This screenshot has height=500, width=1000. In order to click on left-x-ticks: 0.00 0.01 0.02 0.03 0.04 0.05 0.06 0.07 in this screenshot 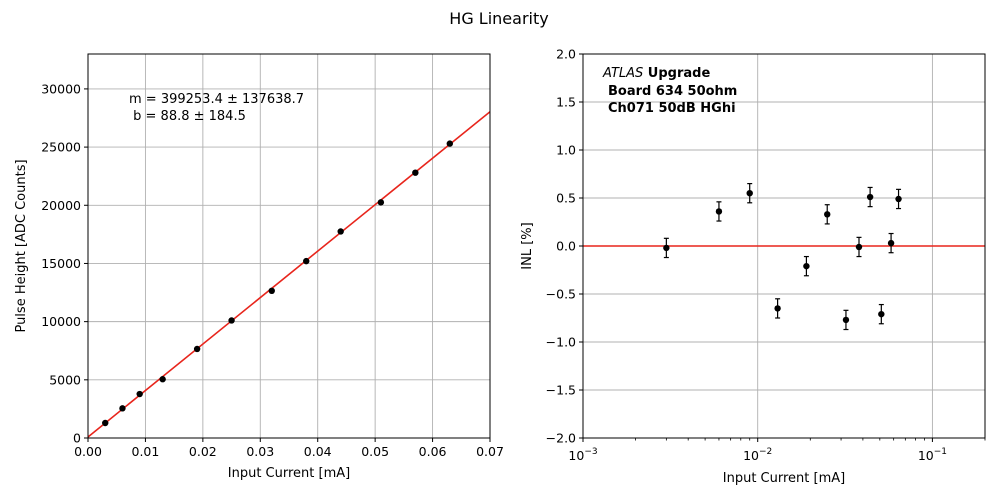, I will do `click(289, 448)`.